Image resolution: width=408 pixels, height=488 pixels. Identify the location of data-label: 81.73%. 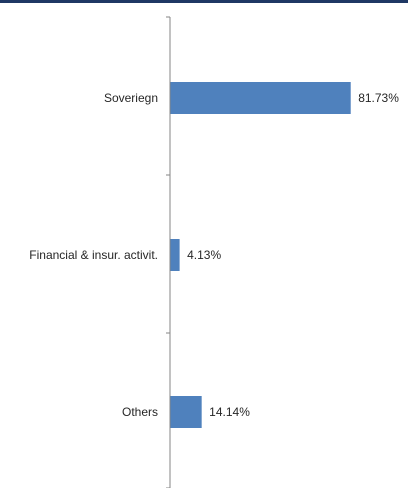
(378, 98).